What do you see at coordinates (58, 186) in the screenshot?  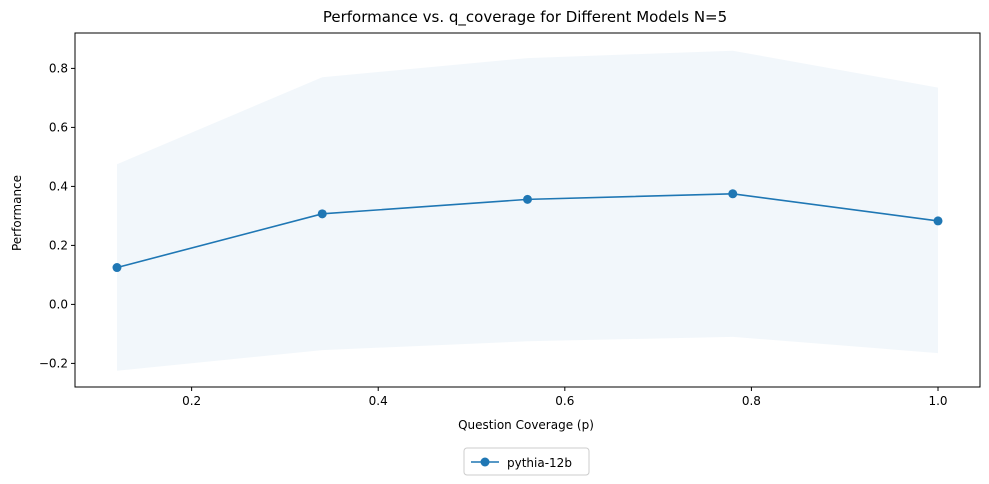 I see `y-tick-label-3: 0.4` at bounding box center [58, 186].